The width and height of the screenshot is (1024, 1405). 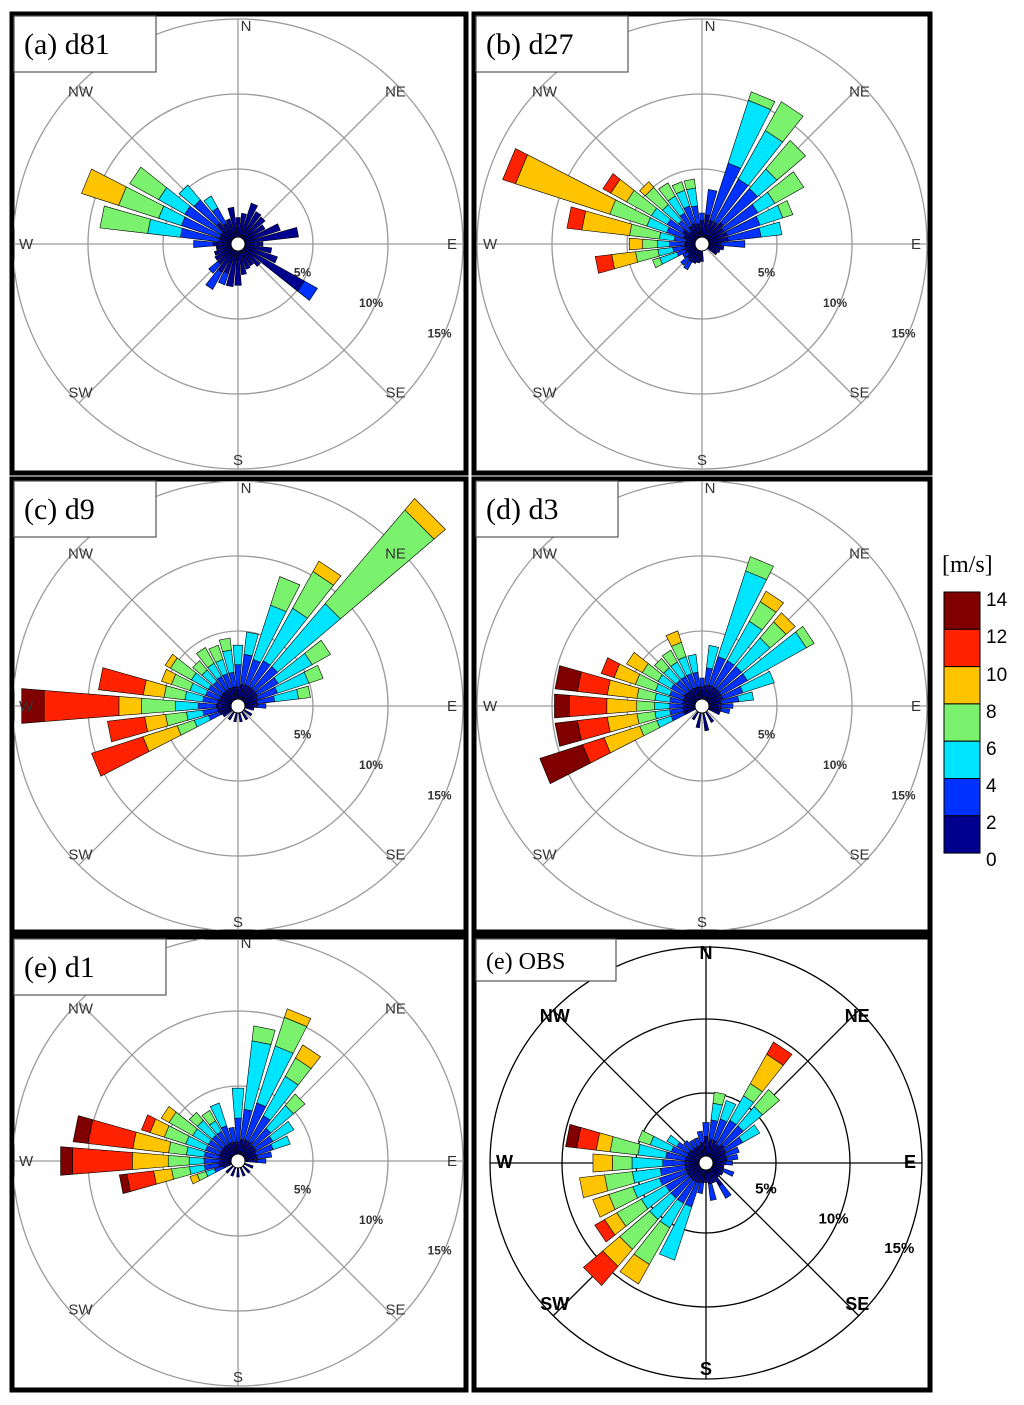 I want to click on wind-rose-panel: N NE E SE S SW W NW 5% 10% 15% (b) d27, so click(x=702, y=243).